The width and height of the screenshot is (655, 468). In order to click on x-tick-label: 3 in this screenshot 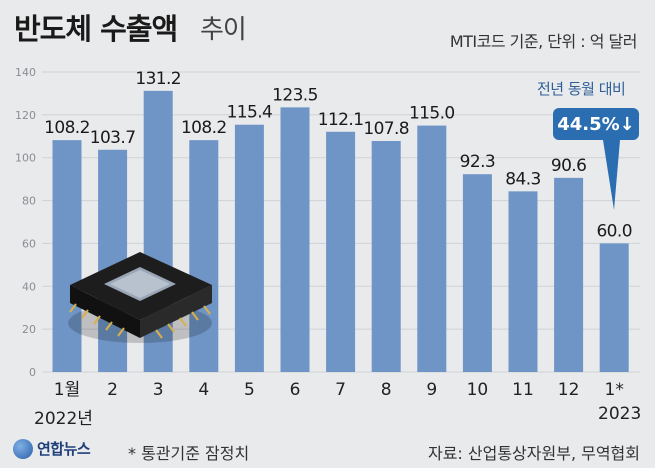, I will do `click(158, 390)`.